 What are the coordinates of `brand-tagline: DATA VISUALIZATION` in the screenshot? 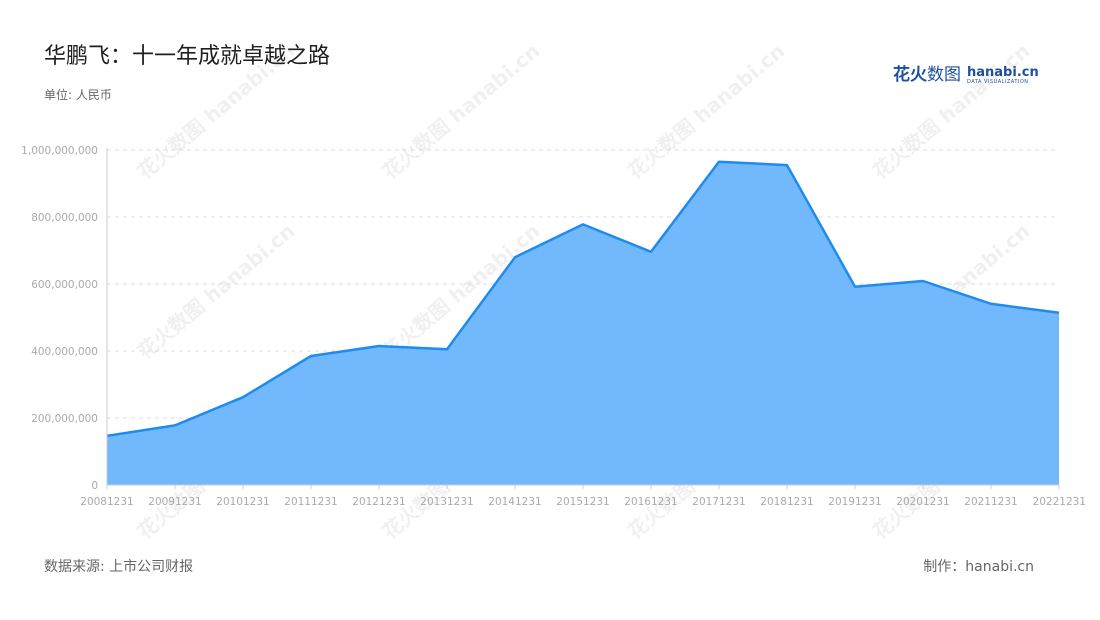 It's located at (998, 82).